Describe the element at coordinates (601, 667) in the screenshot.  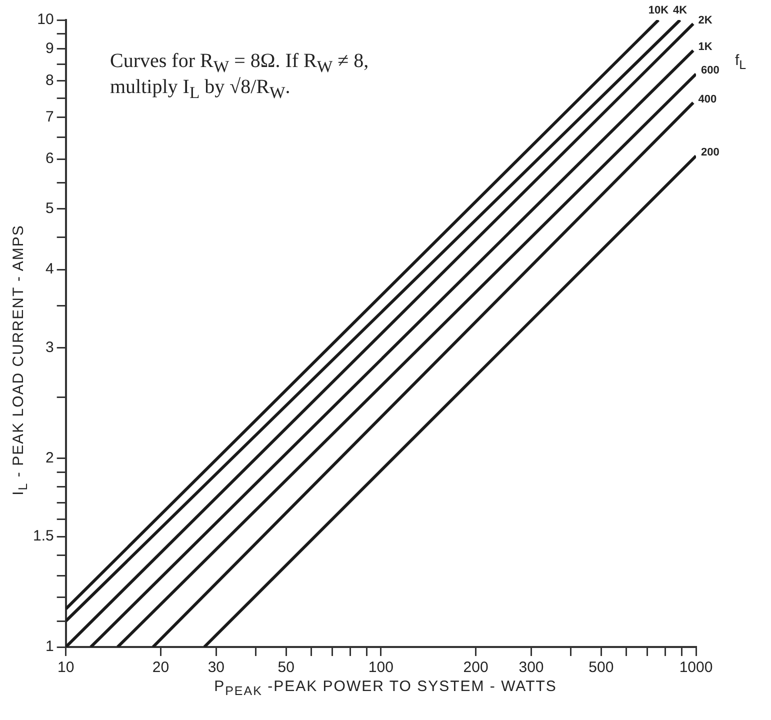
I see `x-tick-label: 500` at that location.